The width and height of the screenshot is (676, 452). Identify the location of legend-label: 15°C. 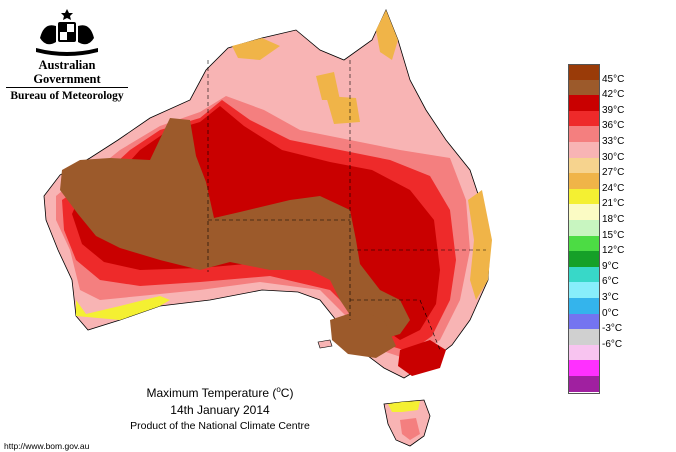
(613, 235).